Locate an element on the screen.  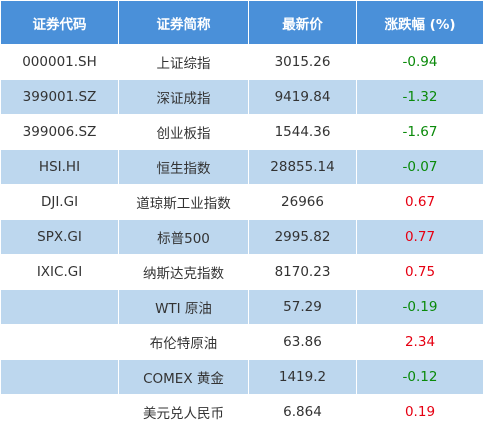
table-row: 399006.SZ 创业板指 1544.36 -1.67 is located at coordinates (241, 132).